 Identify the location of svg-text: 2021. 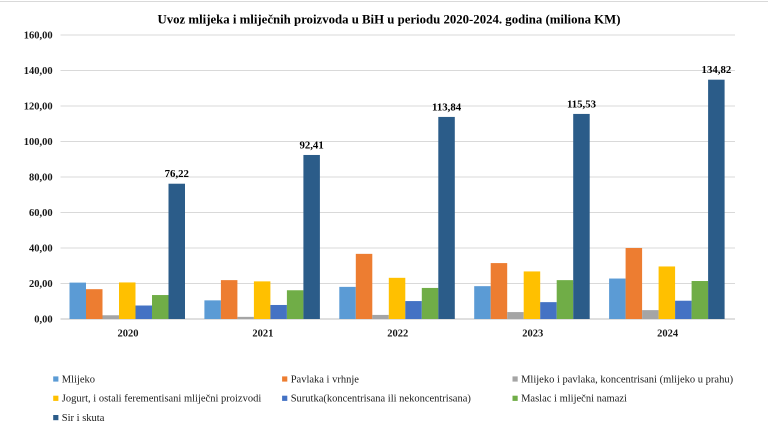
(262, 333).